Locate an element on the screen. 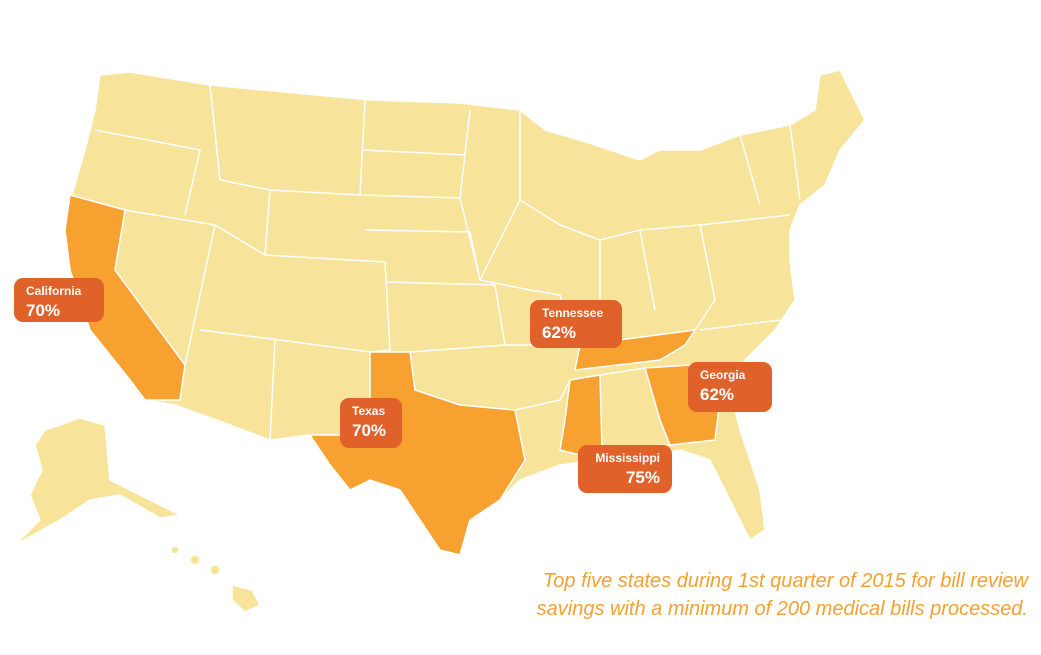 This screenshot has width=1041, height=655. callout-state: Texas is located at coordinates (368, 411).